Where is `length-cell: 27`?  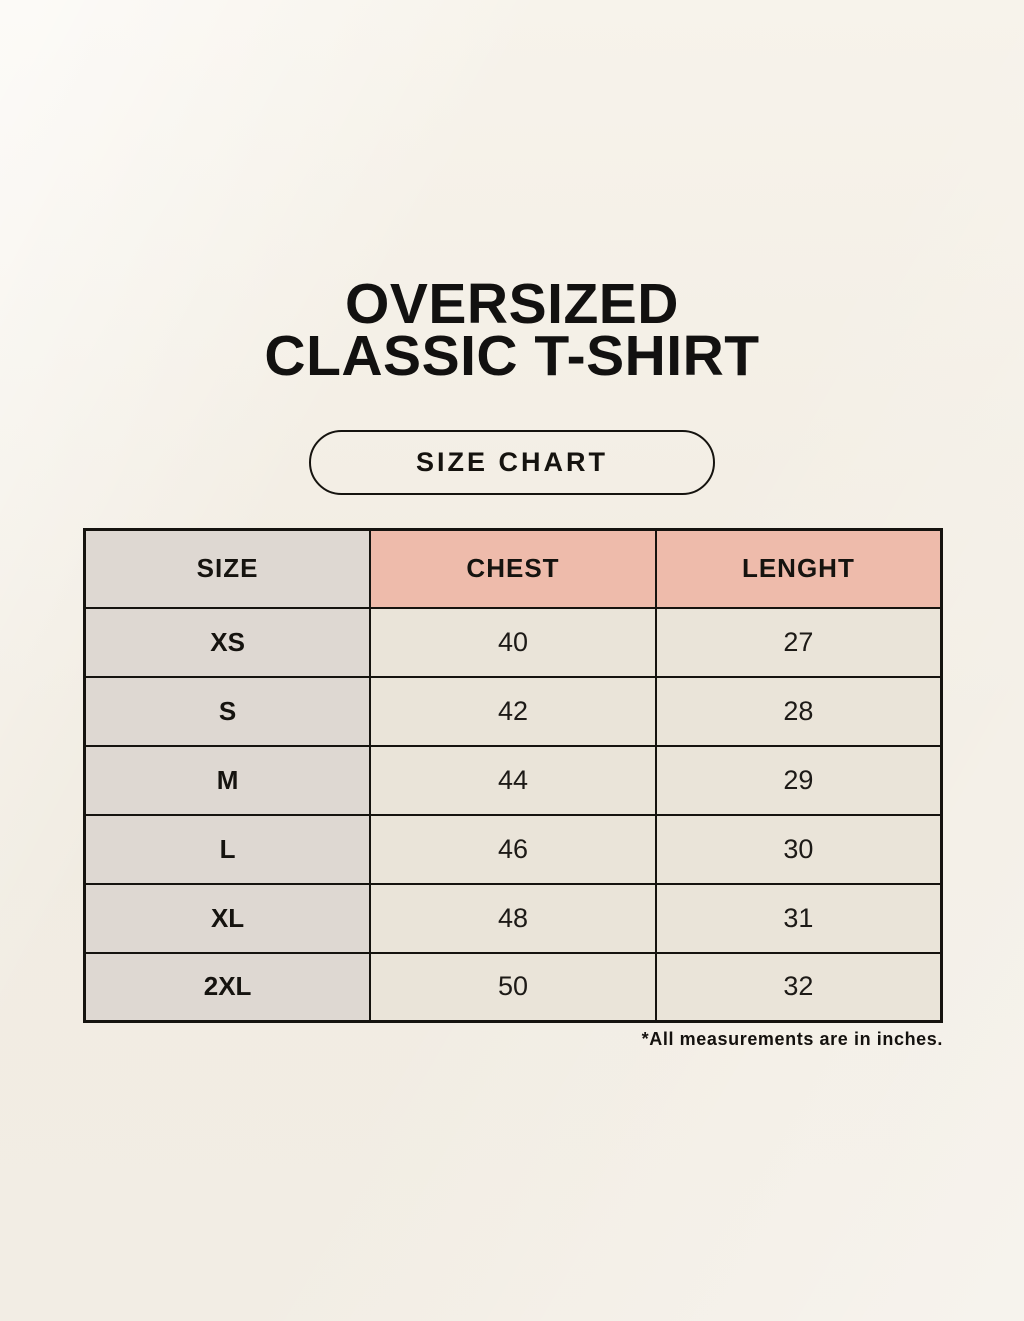 length-cell: 27 is located at coordinates (798, 642).